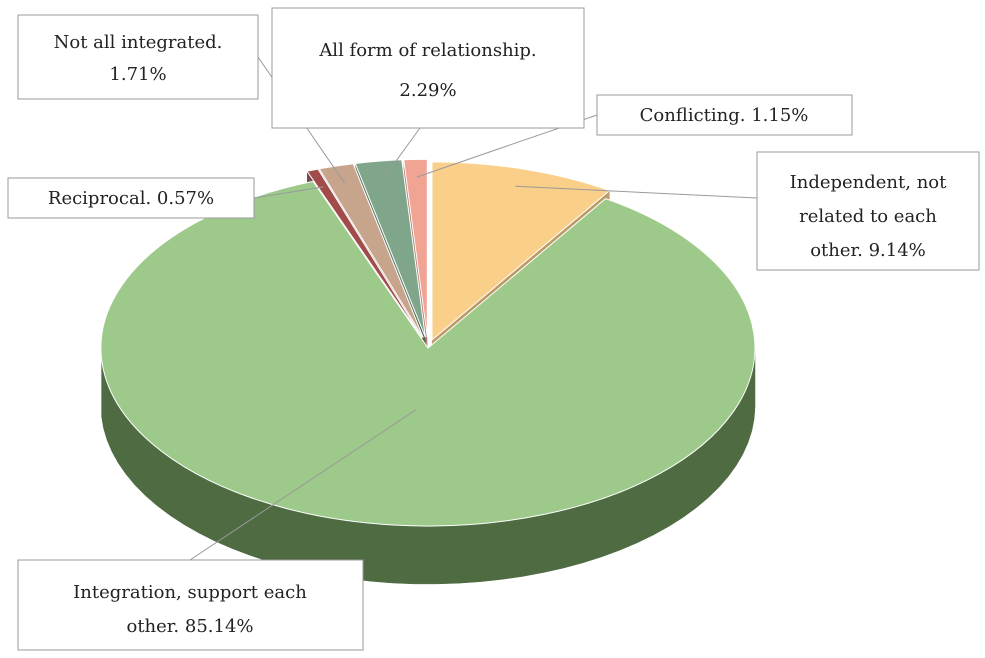 This screenshot has width=985, height=658. I want to click on leader-line-integration, so click(302, 485).